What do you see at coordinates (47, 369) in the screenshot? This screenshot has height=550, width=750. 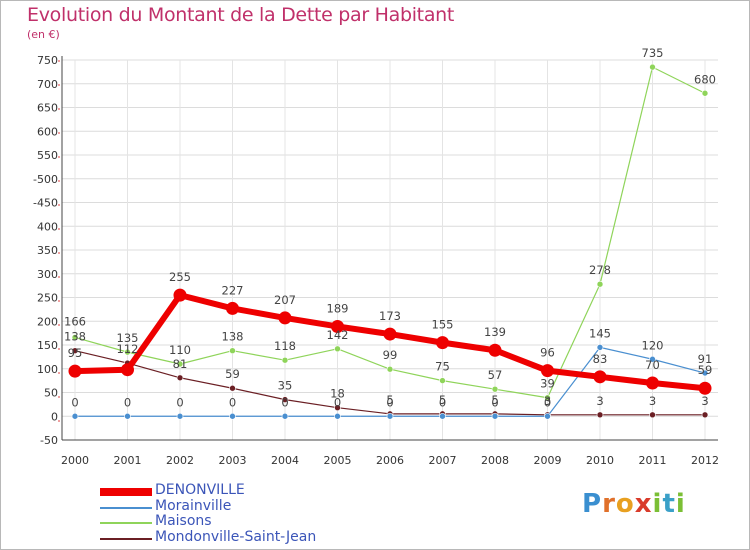 I see `y-tick-label: 100` at bounding box center [47, 369].